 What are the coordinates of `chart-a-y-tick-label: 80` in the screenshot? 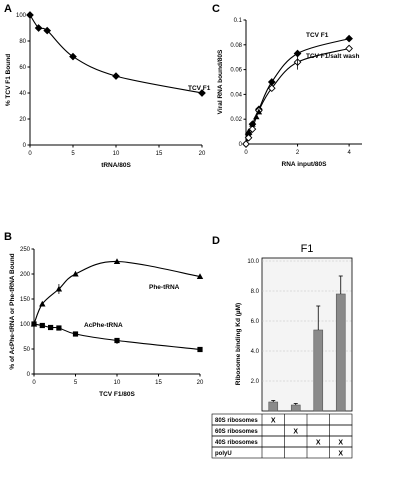 It's located at (22, 42).